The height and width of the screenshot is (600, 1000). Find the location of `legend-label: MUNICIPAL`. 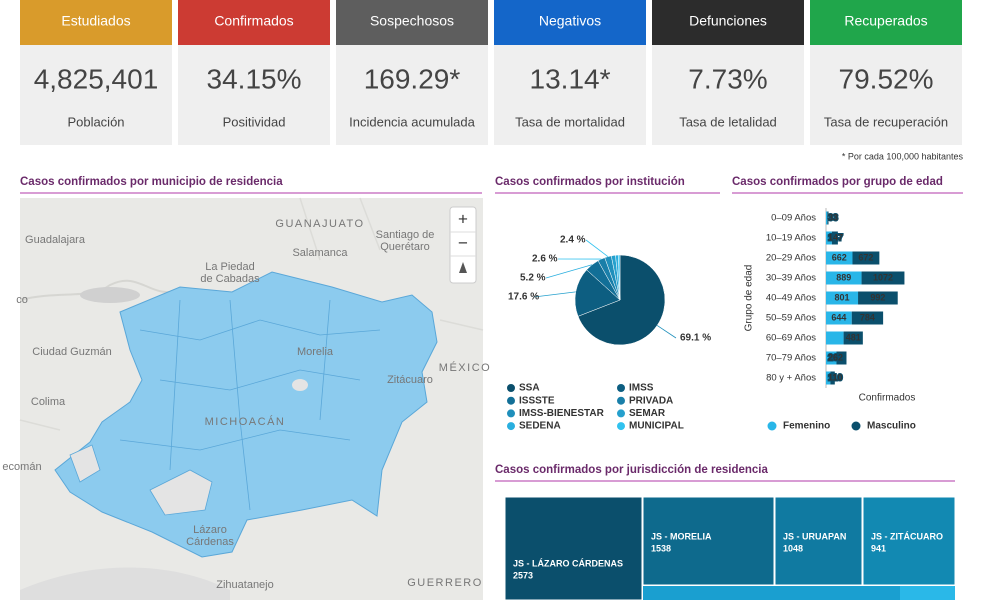

legend-label: MUNICIPAL is located at coordinates (656, 426).